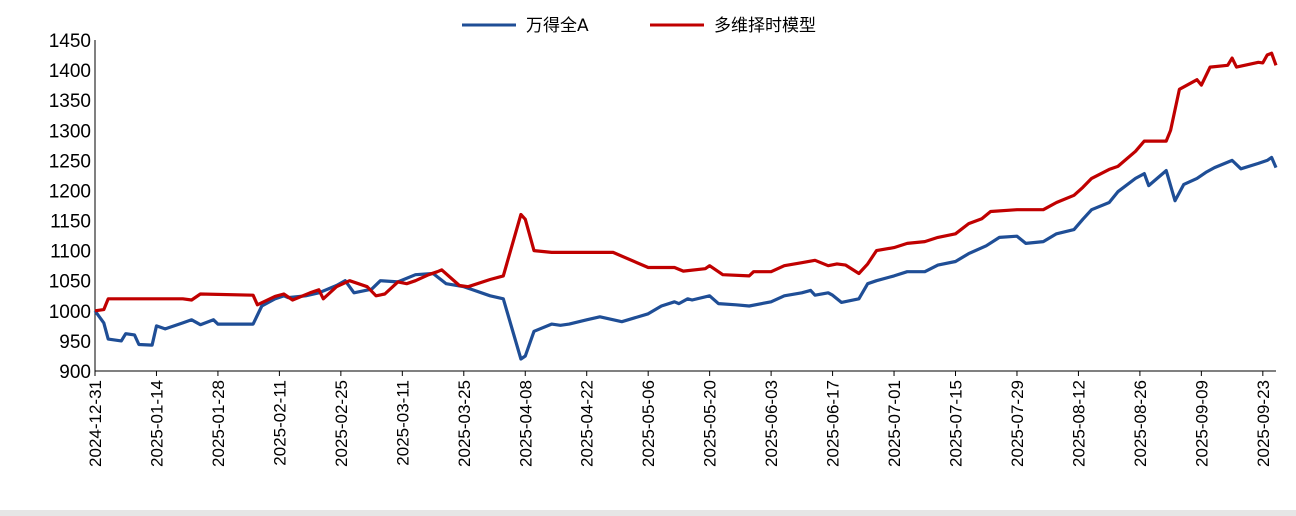 The image size is (1296, 516). What do you see at coordinates (1263, 423) in the screenshot?
I see `x-tick-label: 2025-09-23` at bounding box center [1263, 423].